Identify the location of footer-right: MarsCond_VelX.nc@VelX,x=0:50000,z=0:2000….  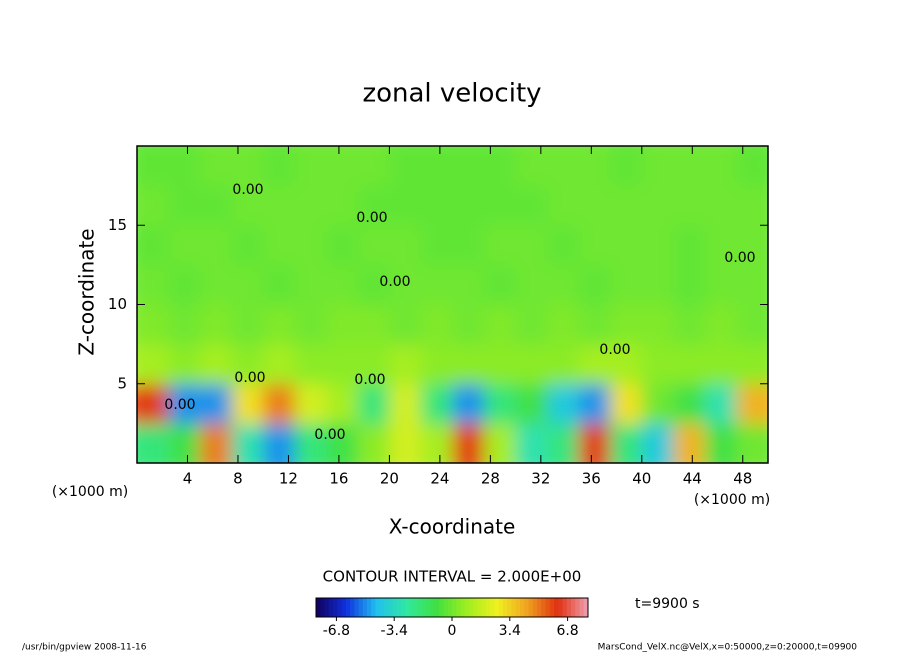
(728, 648).